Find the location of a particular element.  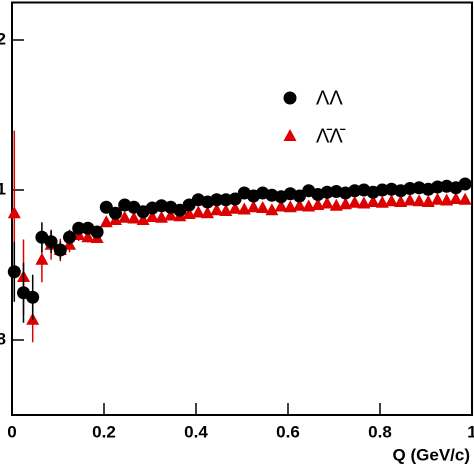

x-tick-label: 0.8 is located at coordinates (380, 431).